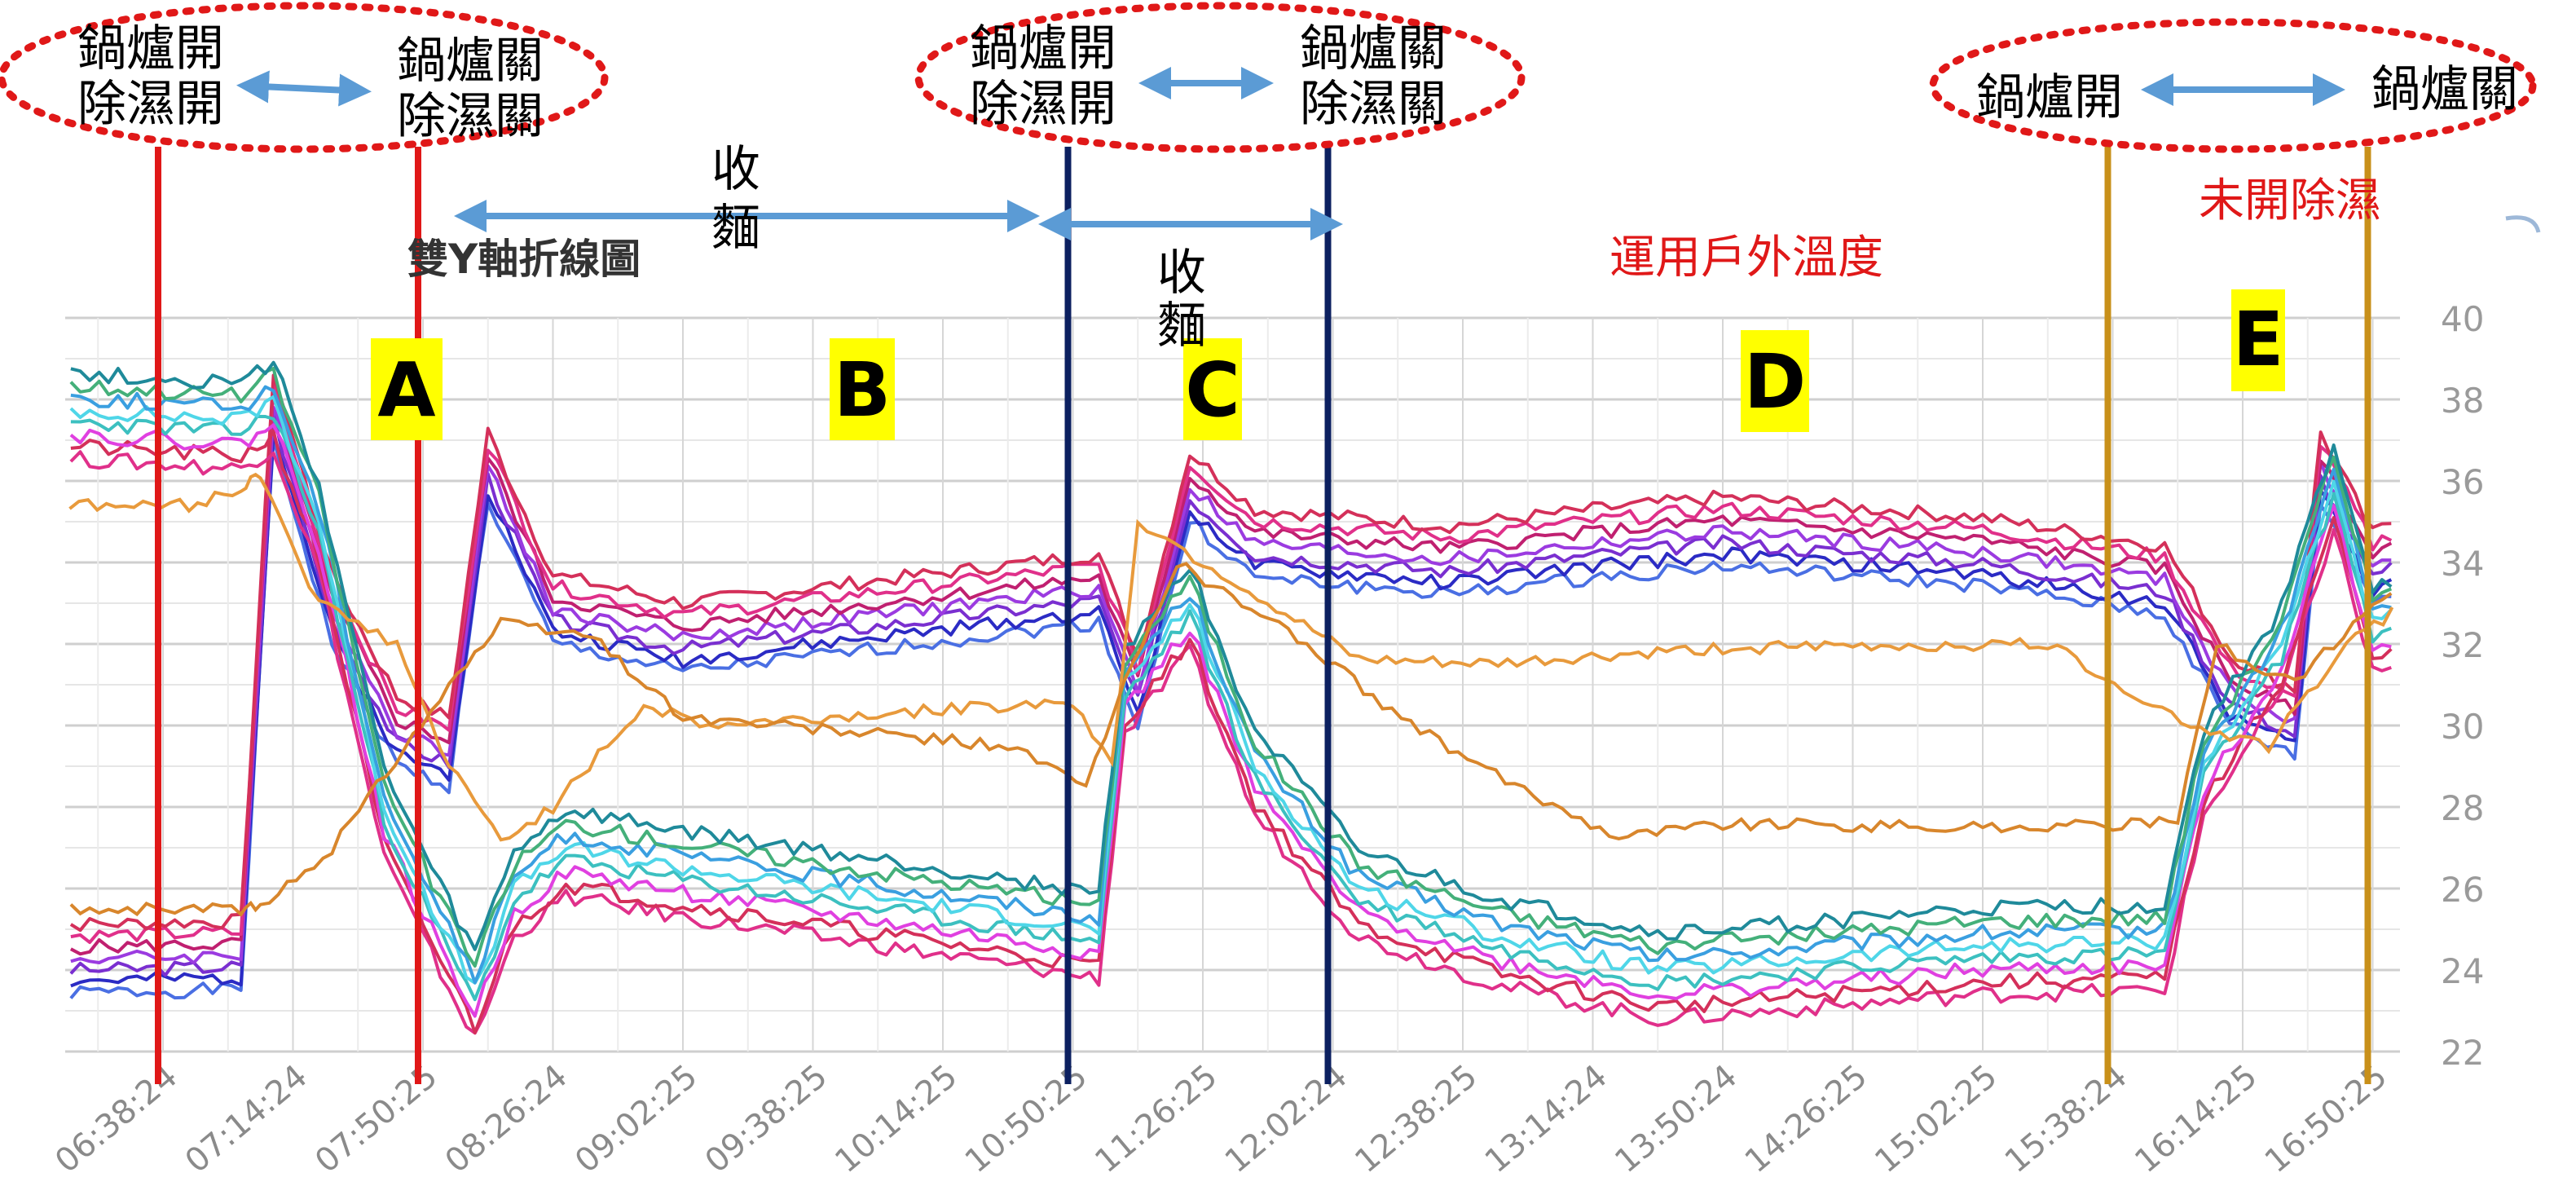  Describe the element at coordinates (1775, 382) in the screenshot. I see `region-label-d: D` at that location.